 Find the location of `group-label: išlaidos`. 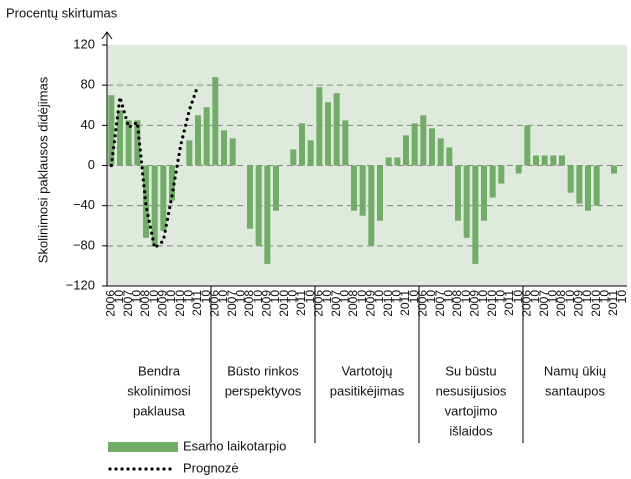

group-label: išlaidos is located at coordinates (471, 430).